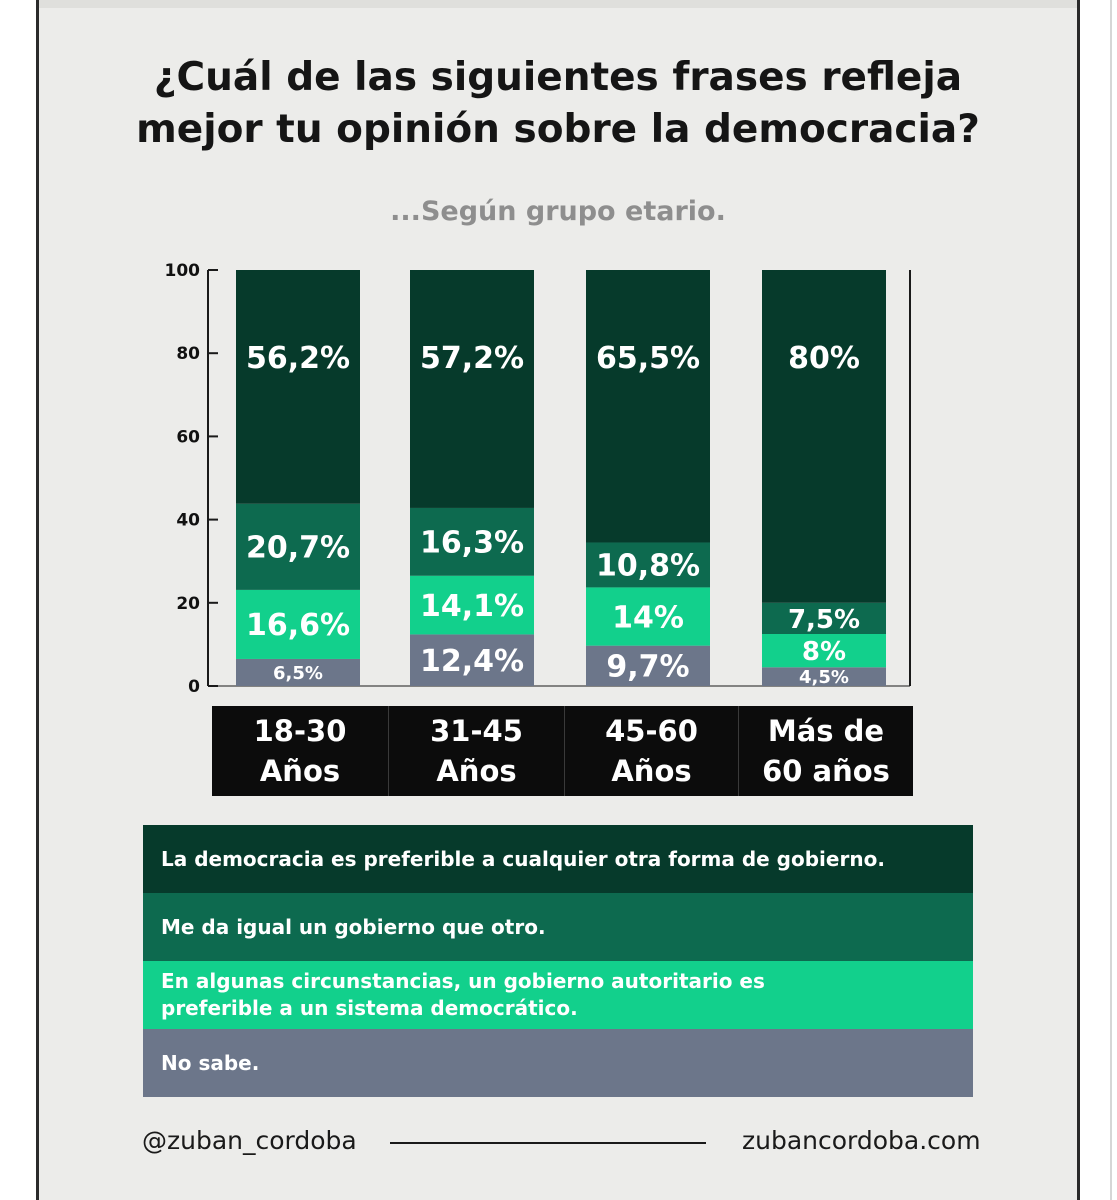  I want to click on y-tick-label: 60, so click(188, 437).